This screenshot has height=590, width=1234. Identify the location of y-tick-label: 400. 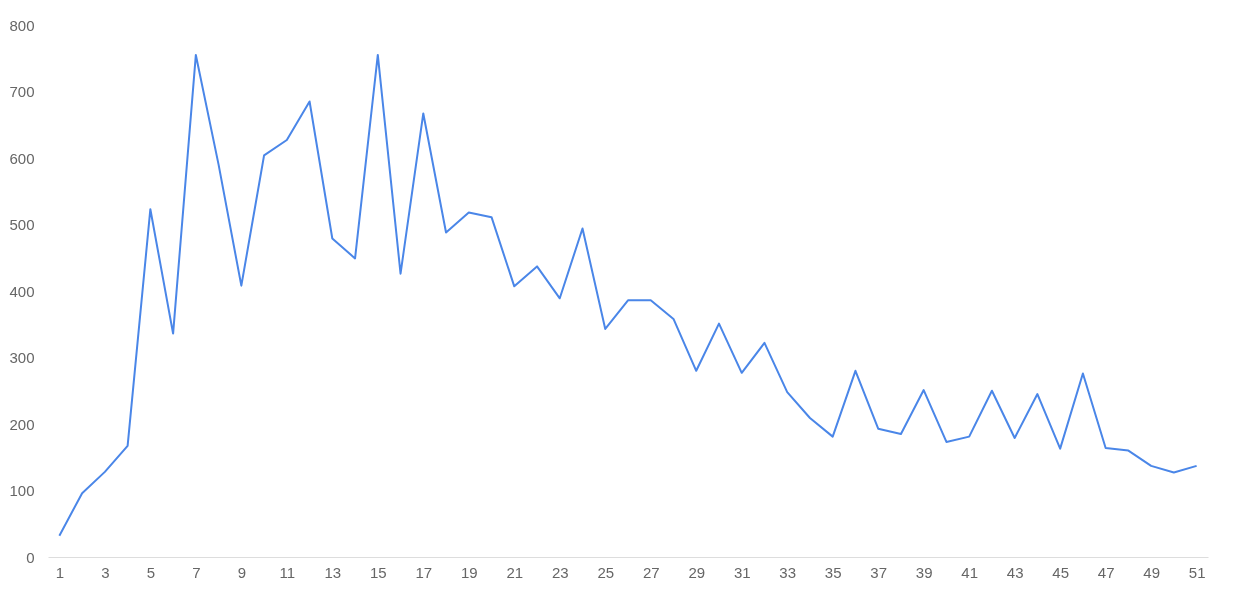
(22, 291).